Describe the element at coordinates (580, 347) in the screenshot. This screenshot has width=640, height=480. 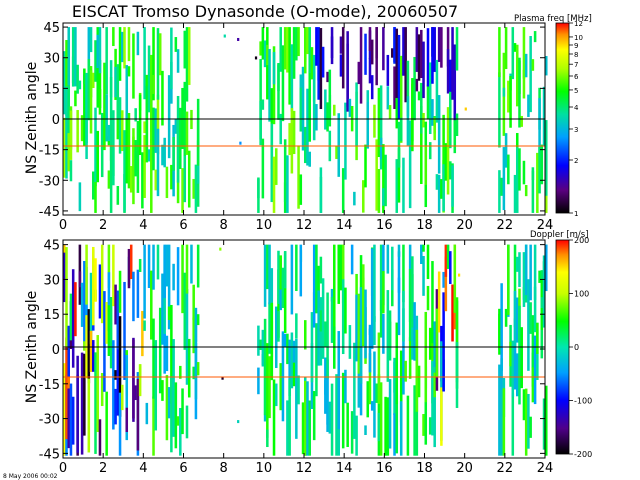
I see `colorbar2-ticks: 200 100 0 -100 -200` at that location.